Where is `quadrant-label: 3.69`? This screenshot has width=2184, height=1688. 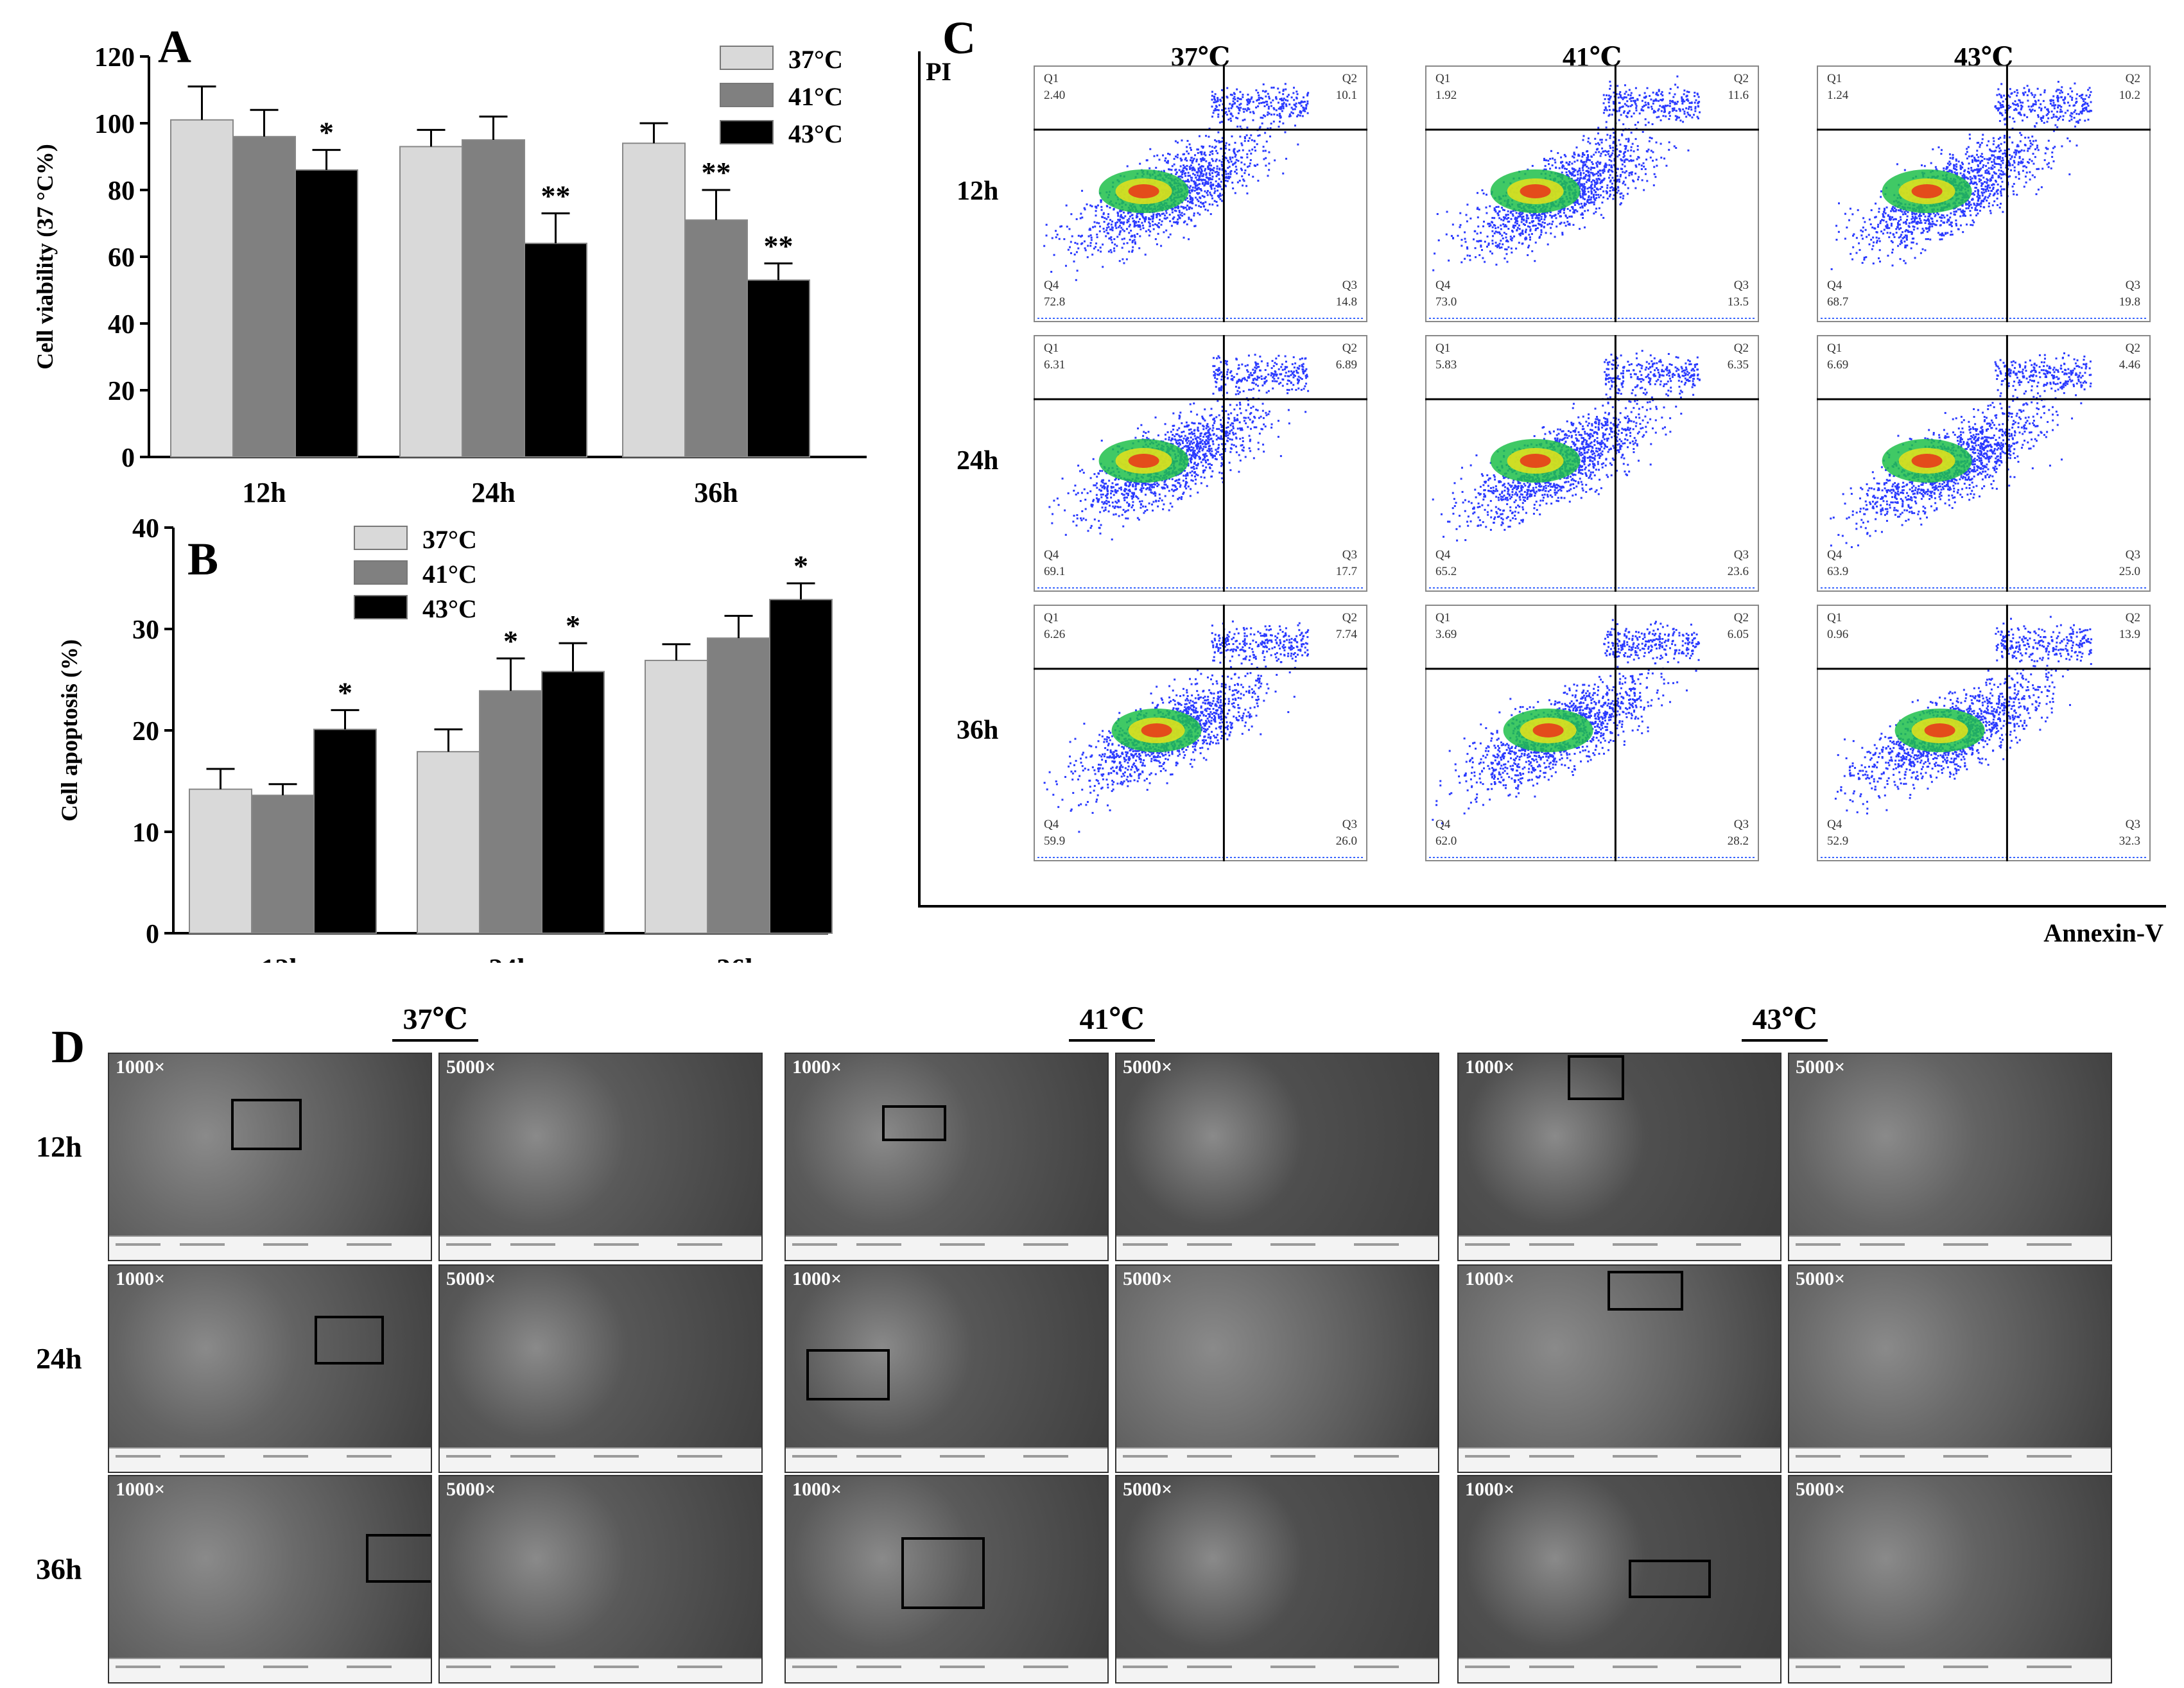
quadrant-label: 3.69 is located at coordinates (1446, 634).